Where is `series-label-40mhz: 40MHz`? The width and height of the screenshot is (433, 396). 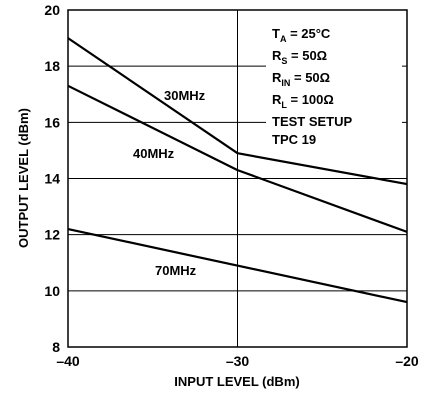
series-label-40mhz: 40MHz is located at coordinates (154, 153).